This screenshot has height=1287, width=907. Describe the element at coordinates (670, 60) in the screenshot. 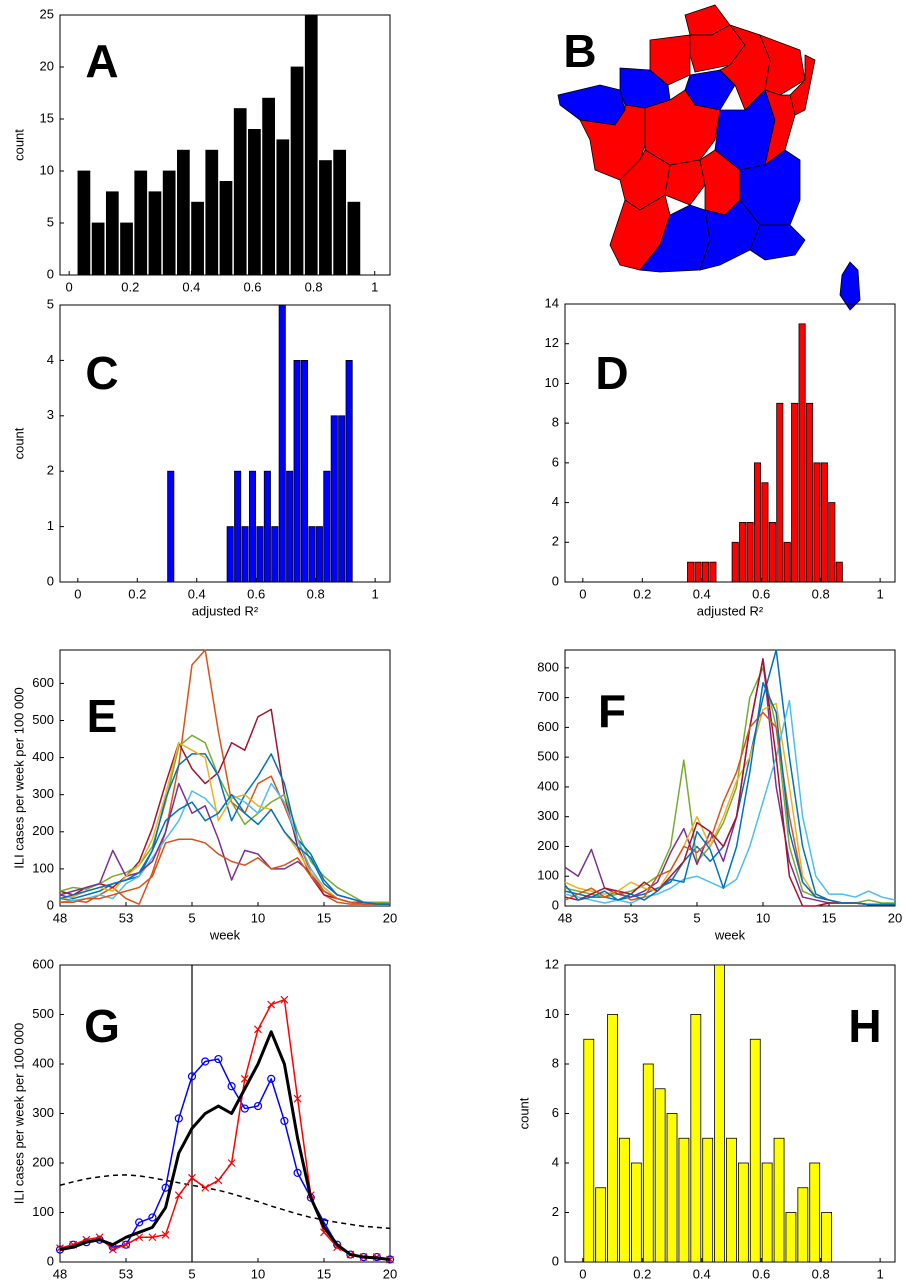

I see `region` at that location.